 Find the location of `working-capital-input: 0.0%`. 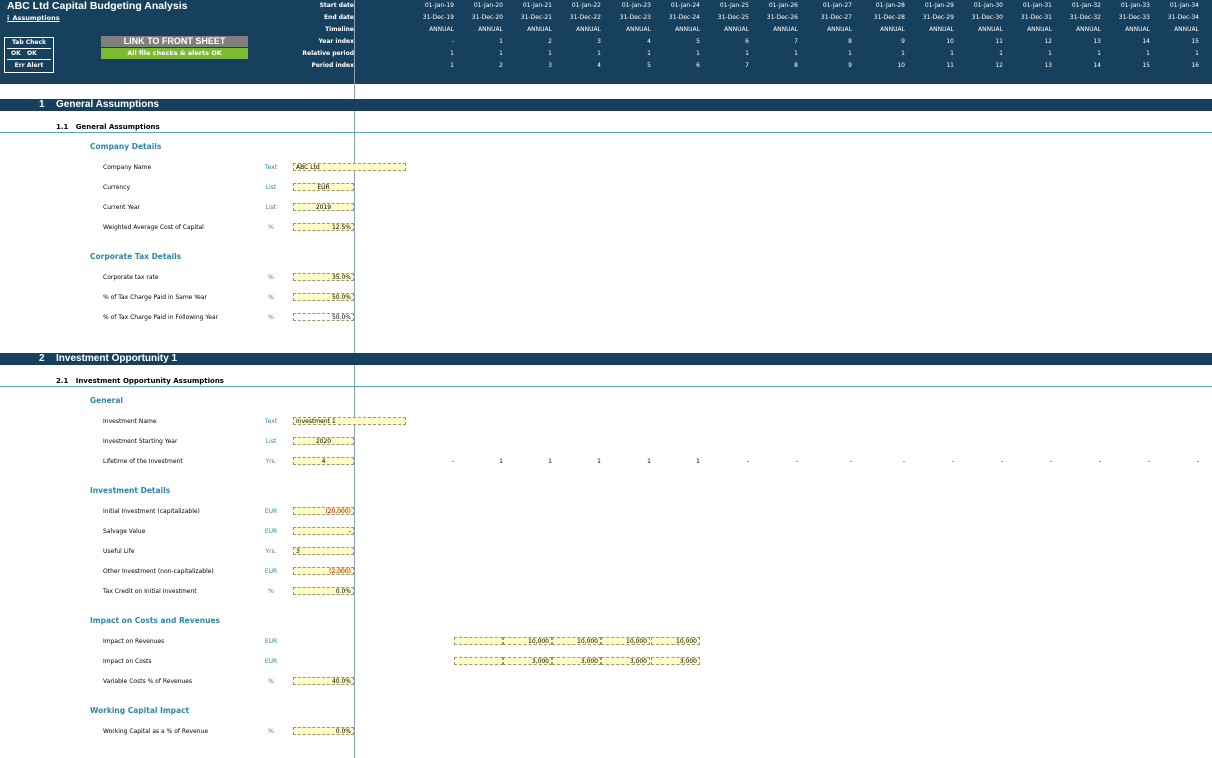

working-capital-input: 0.0% is located at coordinates (323, 731).